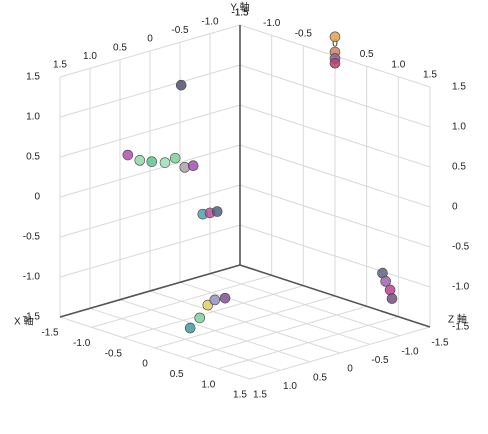 The height and width of the screenshot is (434, 488). Describe the element at coordinates (335, 296) in the screenshot. I see `x-axis` at that location.